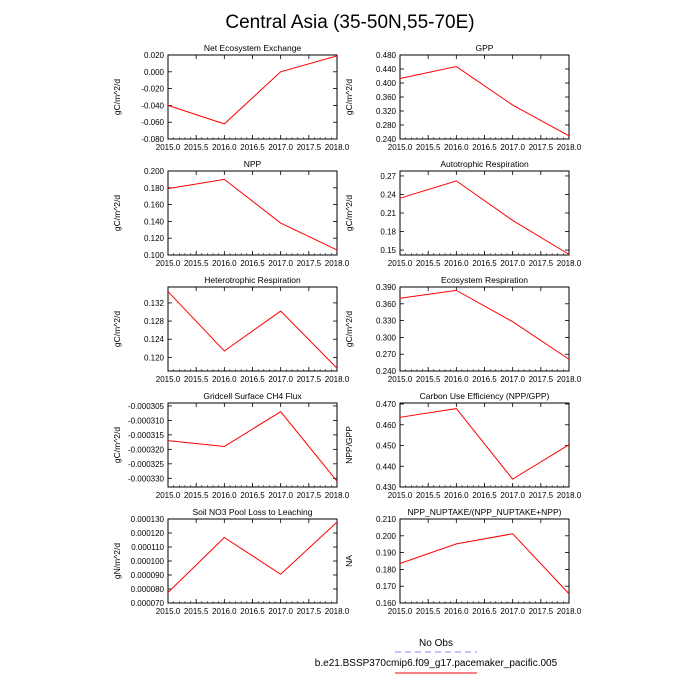 Image resolution: width=700 pixels, height=700 pixels. I want to click on y-tick-label: 0.270, so click(386, 354).